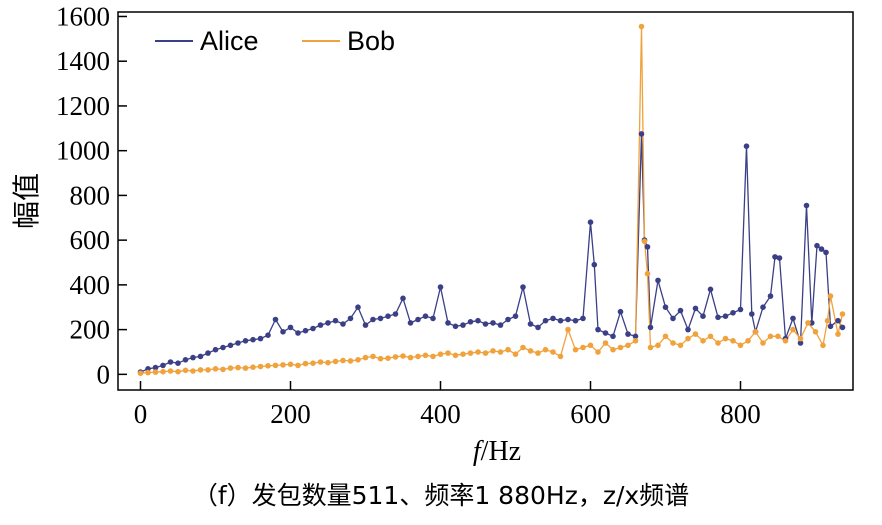  Describe the element at coordinates (740, 414) in the screenshot. I see `x-tick-label: 800` at that location.